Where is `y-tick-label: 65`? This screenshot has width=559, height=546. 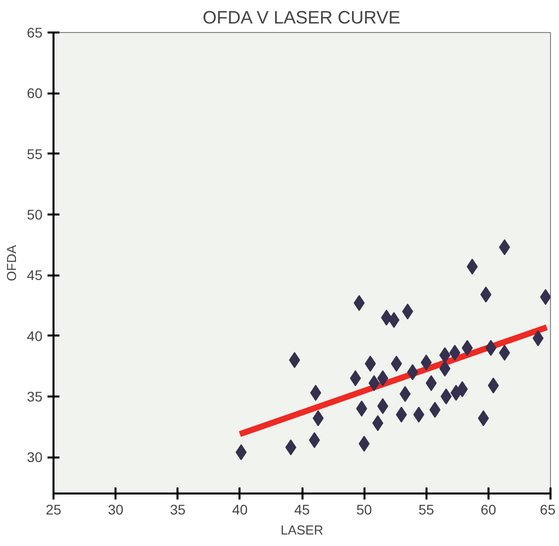 y-tick-label: 65 is located at coordinates (34, 32).